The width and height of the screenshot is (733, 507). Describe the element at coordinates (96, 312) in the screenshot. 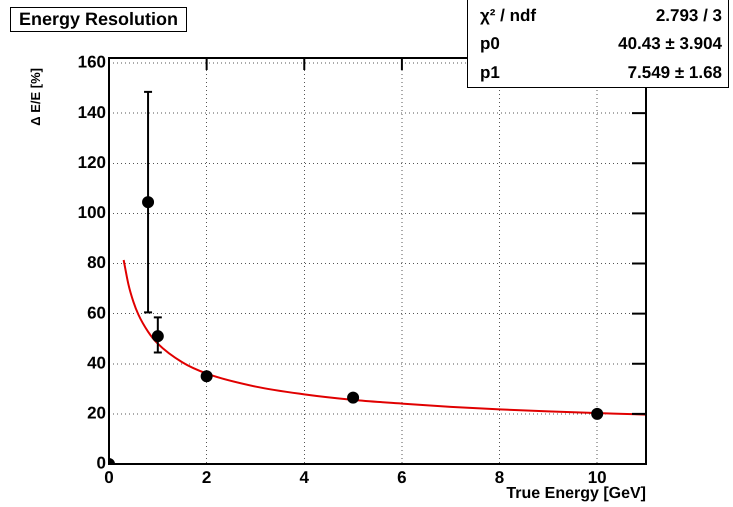

I see `y-tick-label: 60` at that location.